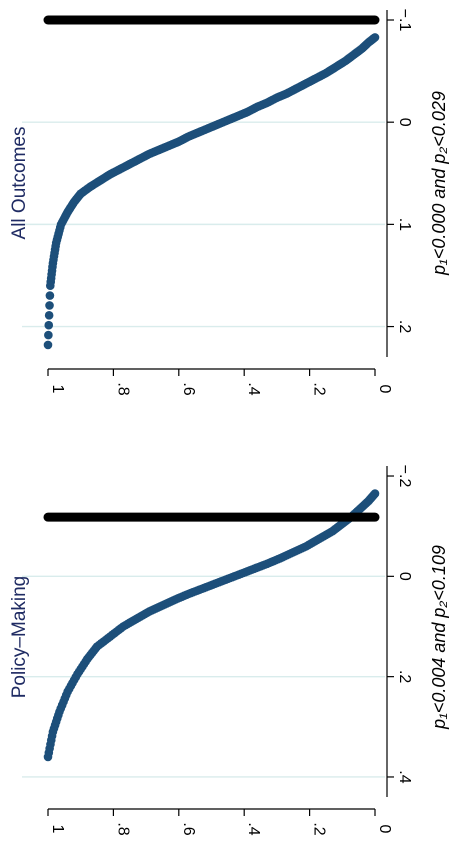 Image resolution: width=455 pixels, height=858 pixels. Describe the element at coordinates (404, 20) in the screenshot. I see `x-tick-label: −.1` at that location.